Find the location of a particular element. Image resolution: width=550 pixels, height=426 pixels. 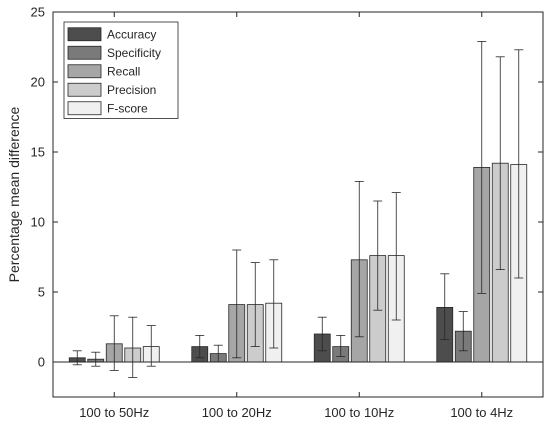

y-tick-label: 15 is located at coordinates (38, 152).